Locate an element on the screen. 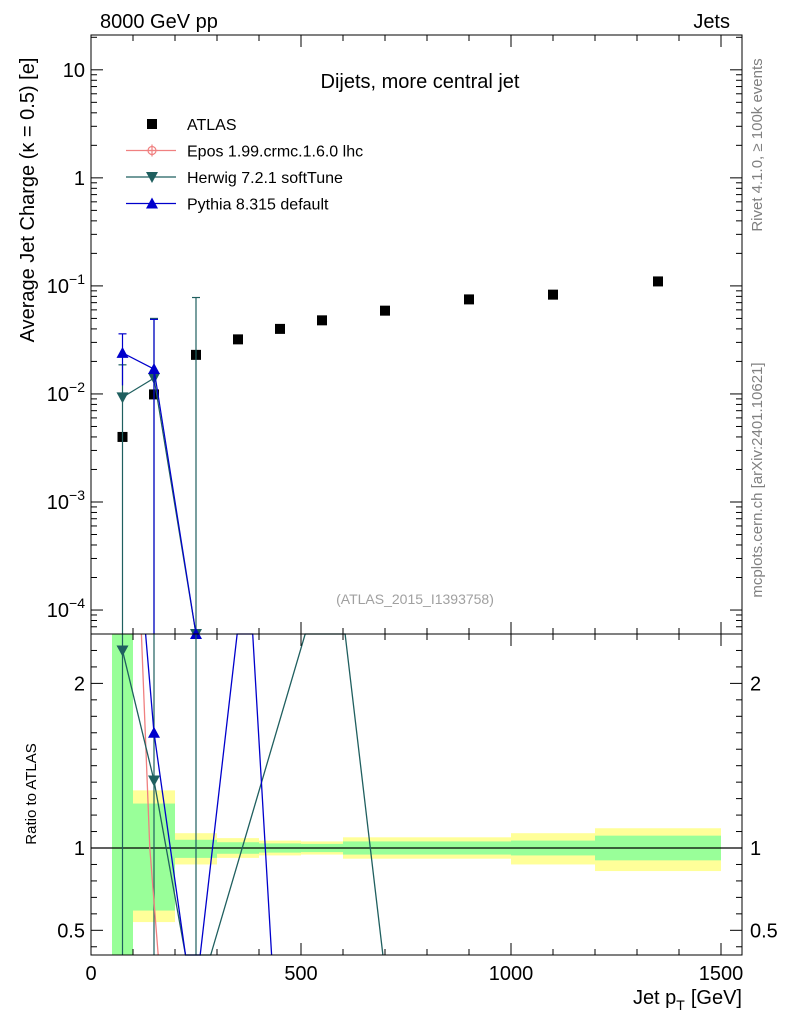 This screenshot has width=786, height=1029. main-y-tick-label: 10⁻⁴ is located at coordinates (66, 608).